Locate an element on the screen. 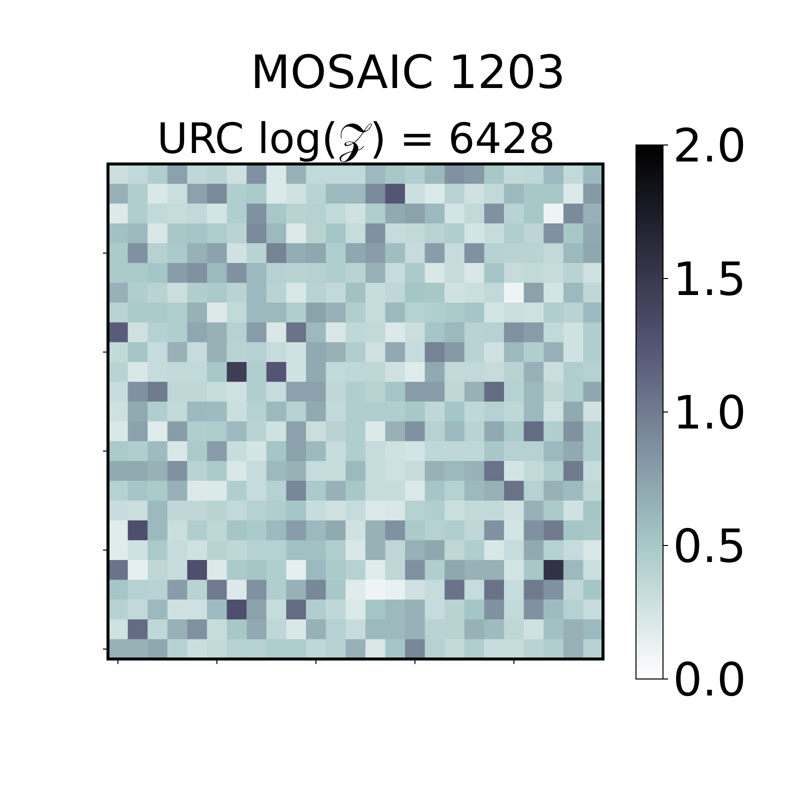 Image resolution: width=800 pixels, height=800 pixels. chart-title: MOSAIC 1203 is located at coordinates (408, 72).